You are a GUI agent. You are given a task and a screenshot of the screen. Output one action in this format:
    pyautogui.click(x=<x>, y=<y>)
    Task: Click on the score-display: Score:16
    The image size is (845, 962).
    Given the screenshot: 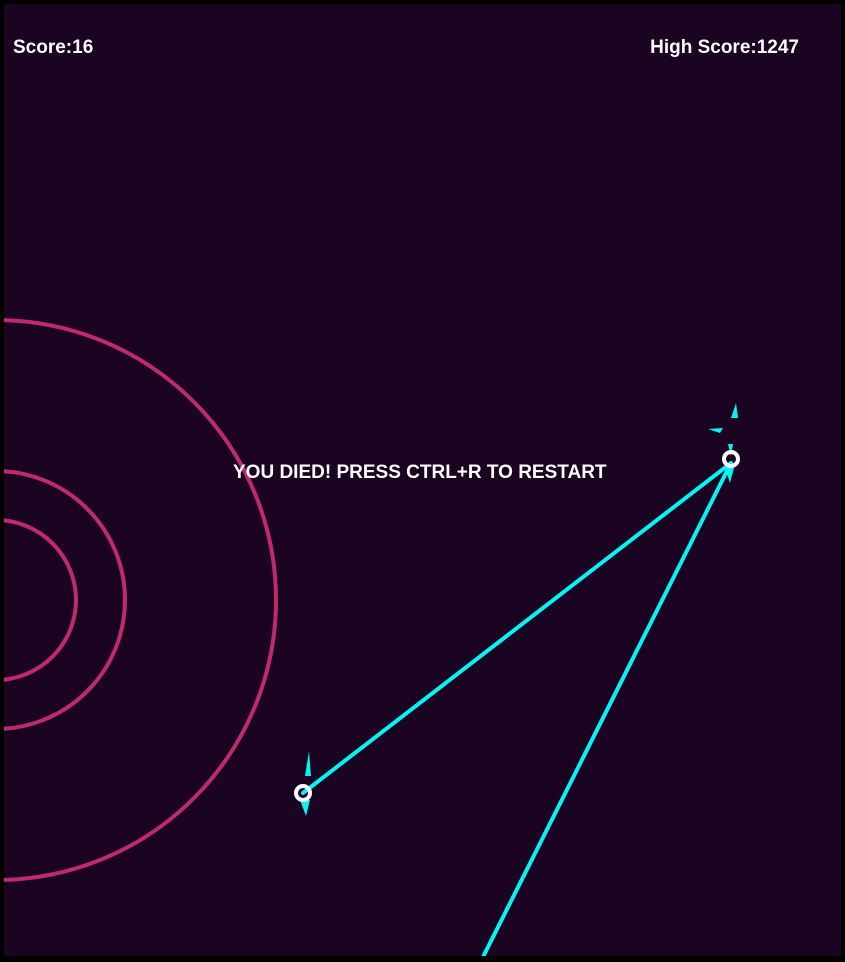 What is the action you would take?
    pyautogui.click(x=53, y=47)
    